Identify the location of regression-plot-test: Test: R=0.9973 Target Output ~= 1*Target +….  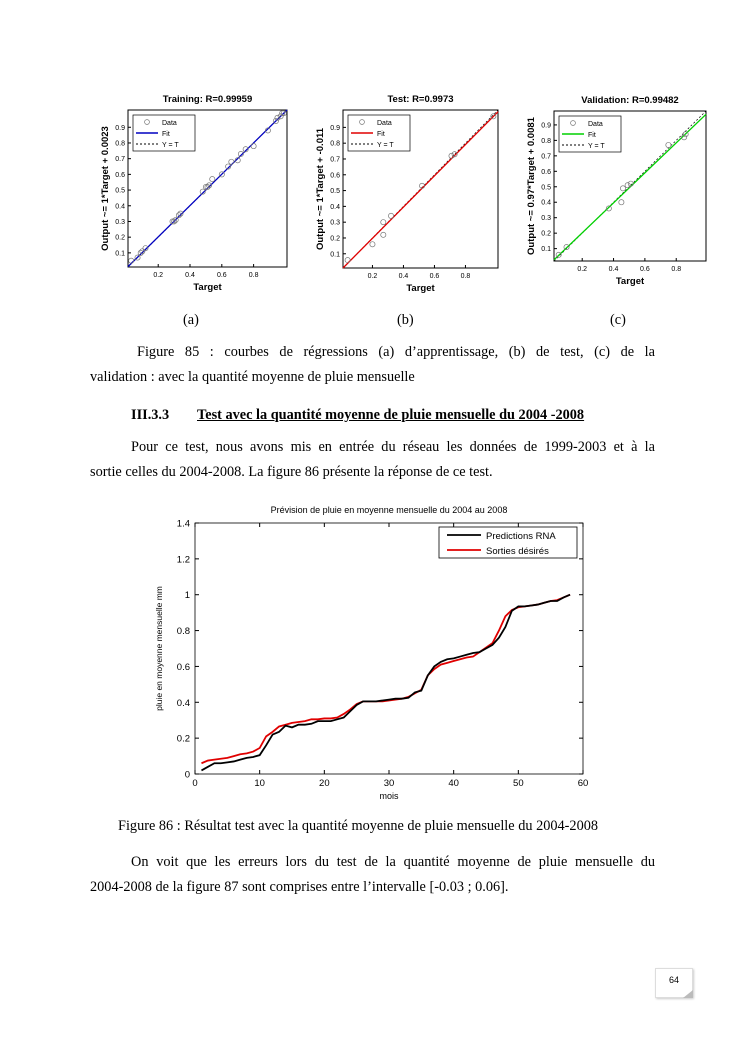
(407, 194).